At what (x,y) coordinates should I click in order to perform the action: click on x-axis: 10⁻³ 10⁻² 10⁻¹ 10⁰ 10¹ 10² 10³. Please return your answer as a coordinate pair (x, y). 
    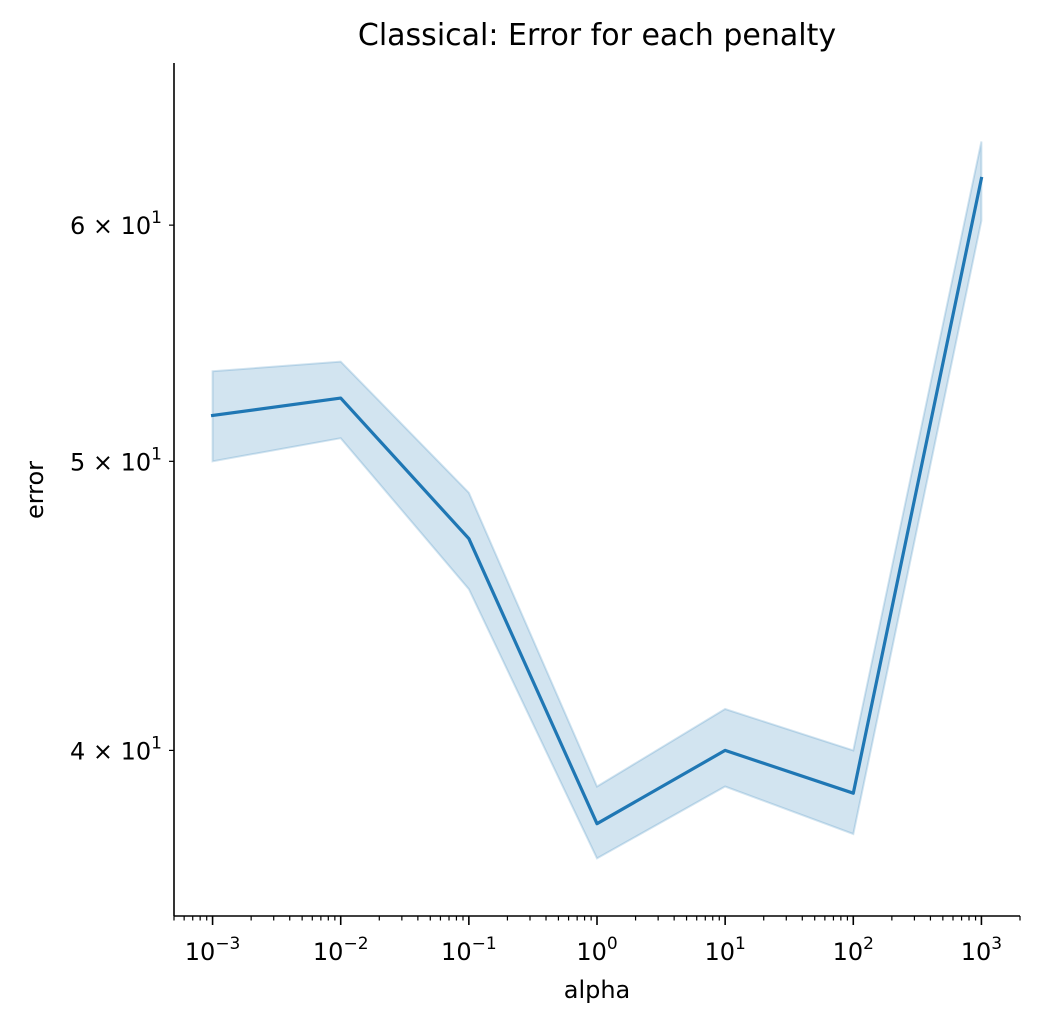
    Looking at the image, I should click on (597, 940).